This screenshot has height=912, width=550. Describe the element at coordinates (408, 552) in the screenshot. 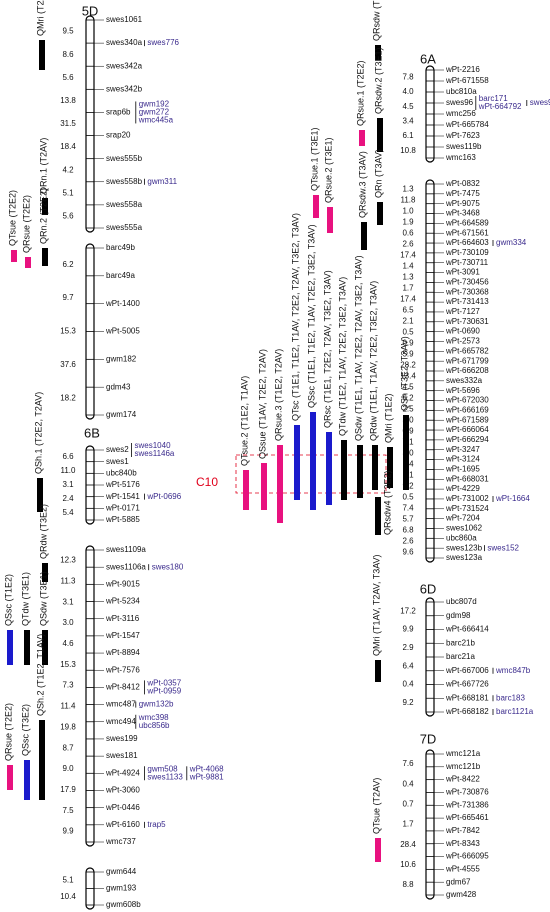

I see `interval-distance: 9.6` at that location.